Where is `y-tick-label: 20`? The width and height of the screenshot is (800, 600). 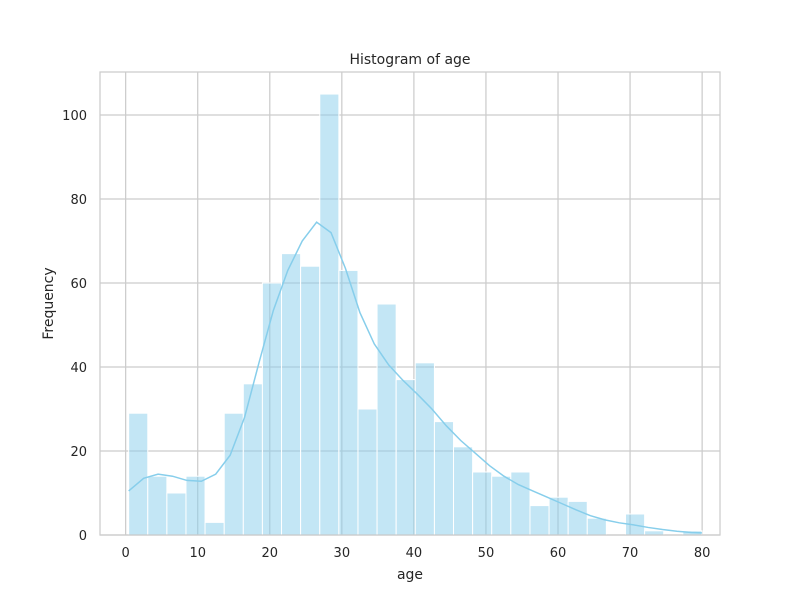 y-tick-label: 20 is located at coordinates (78, 452).